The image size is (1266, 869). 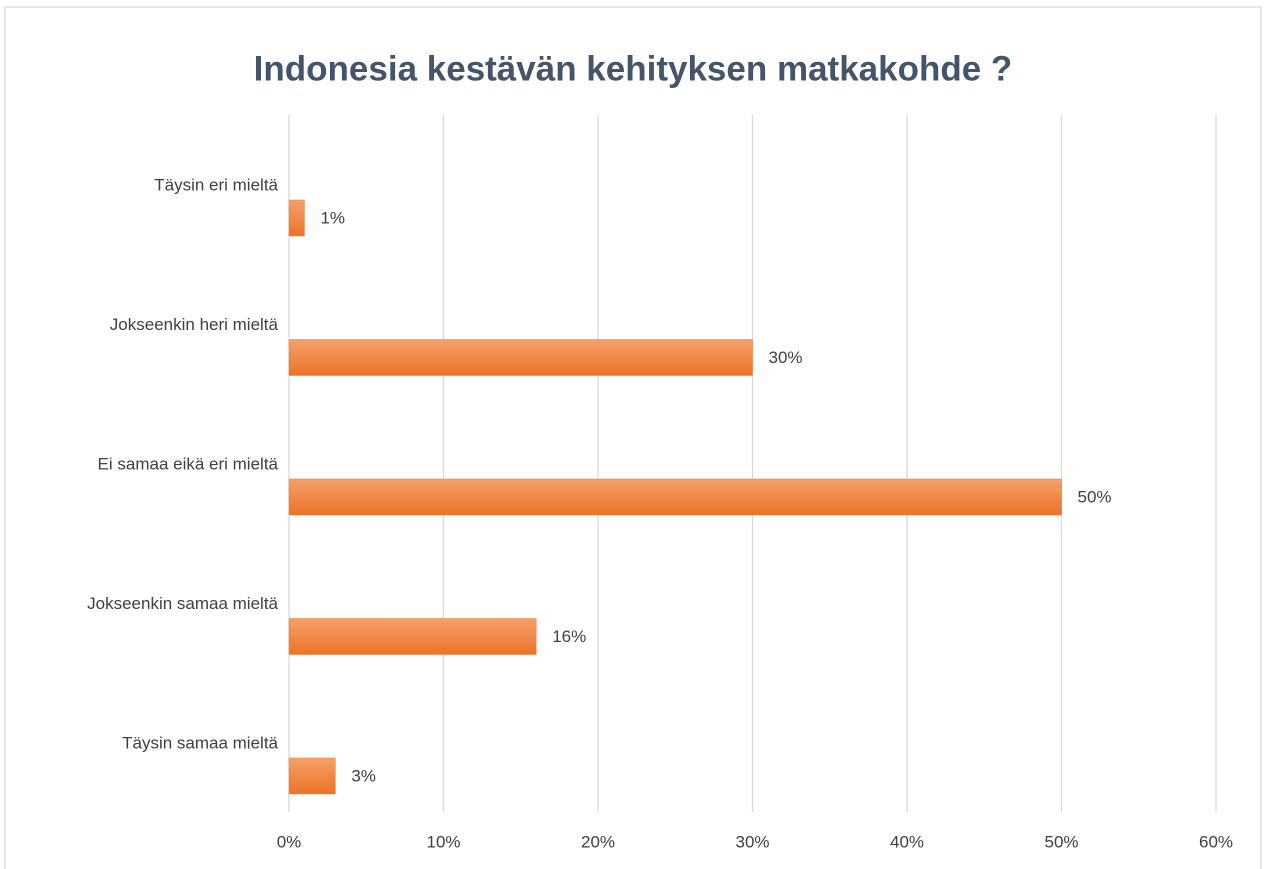 I want to click on data-label: 3%, so click(x=363, y=775).